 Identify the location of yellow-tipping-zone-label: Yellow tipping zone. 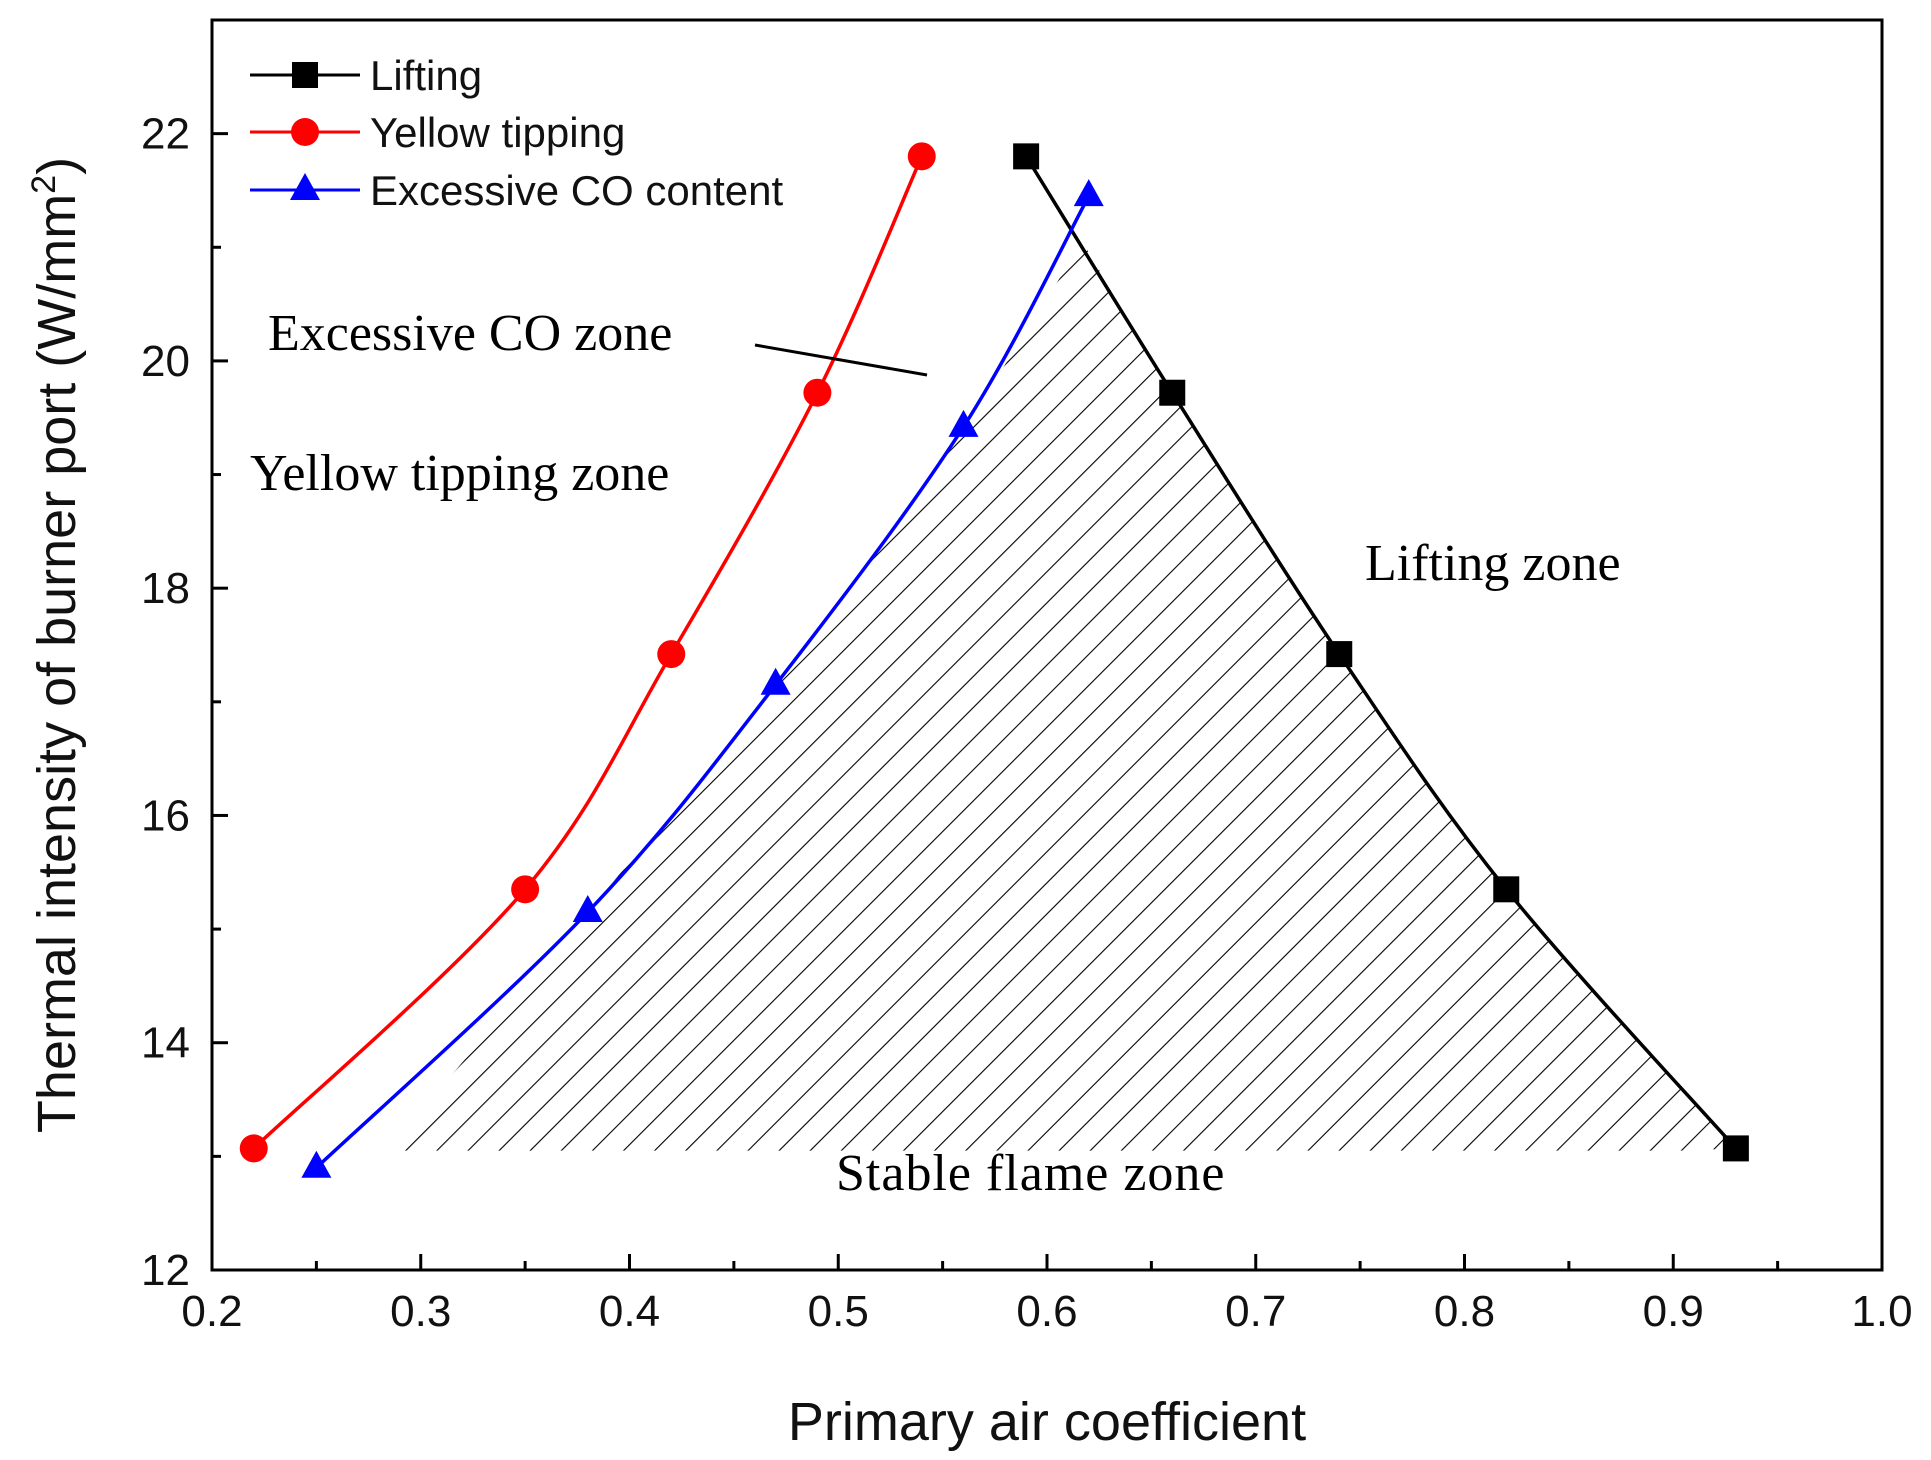
(459, 473).